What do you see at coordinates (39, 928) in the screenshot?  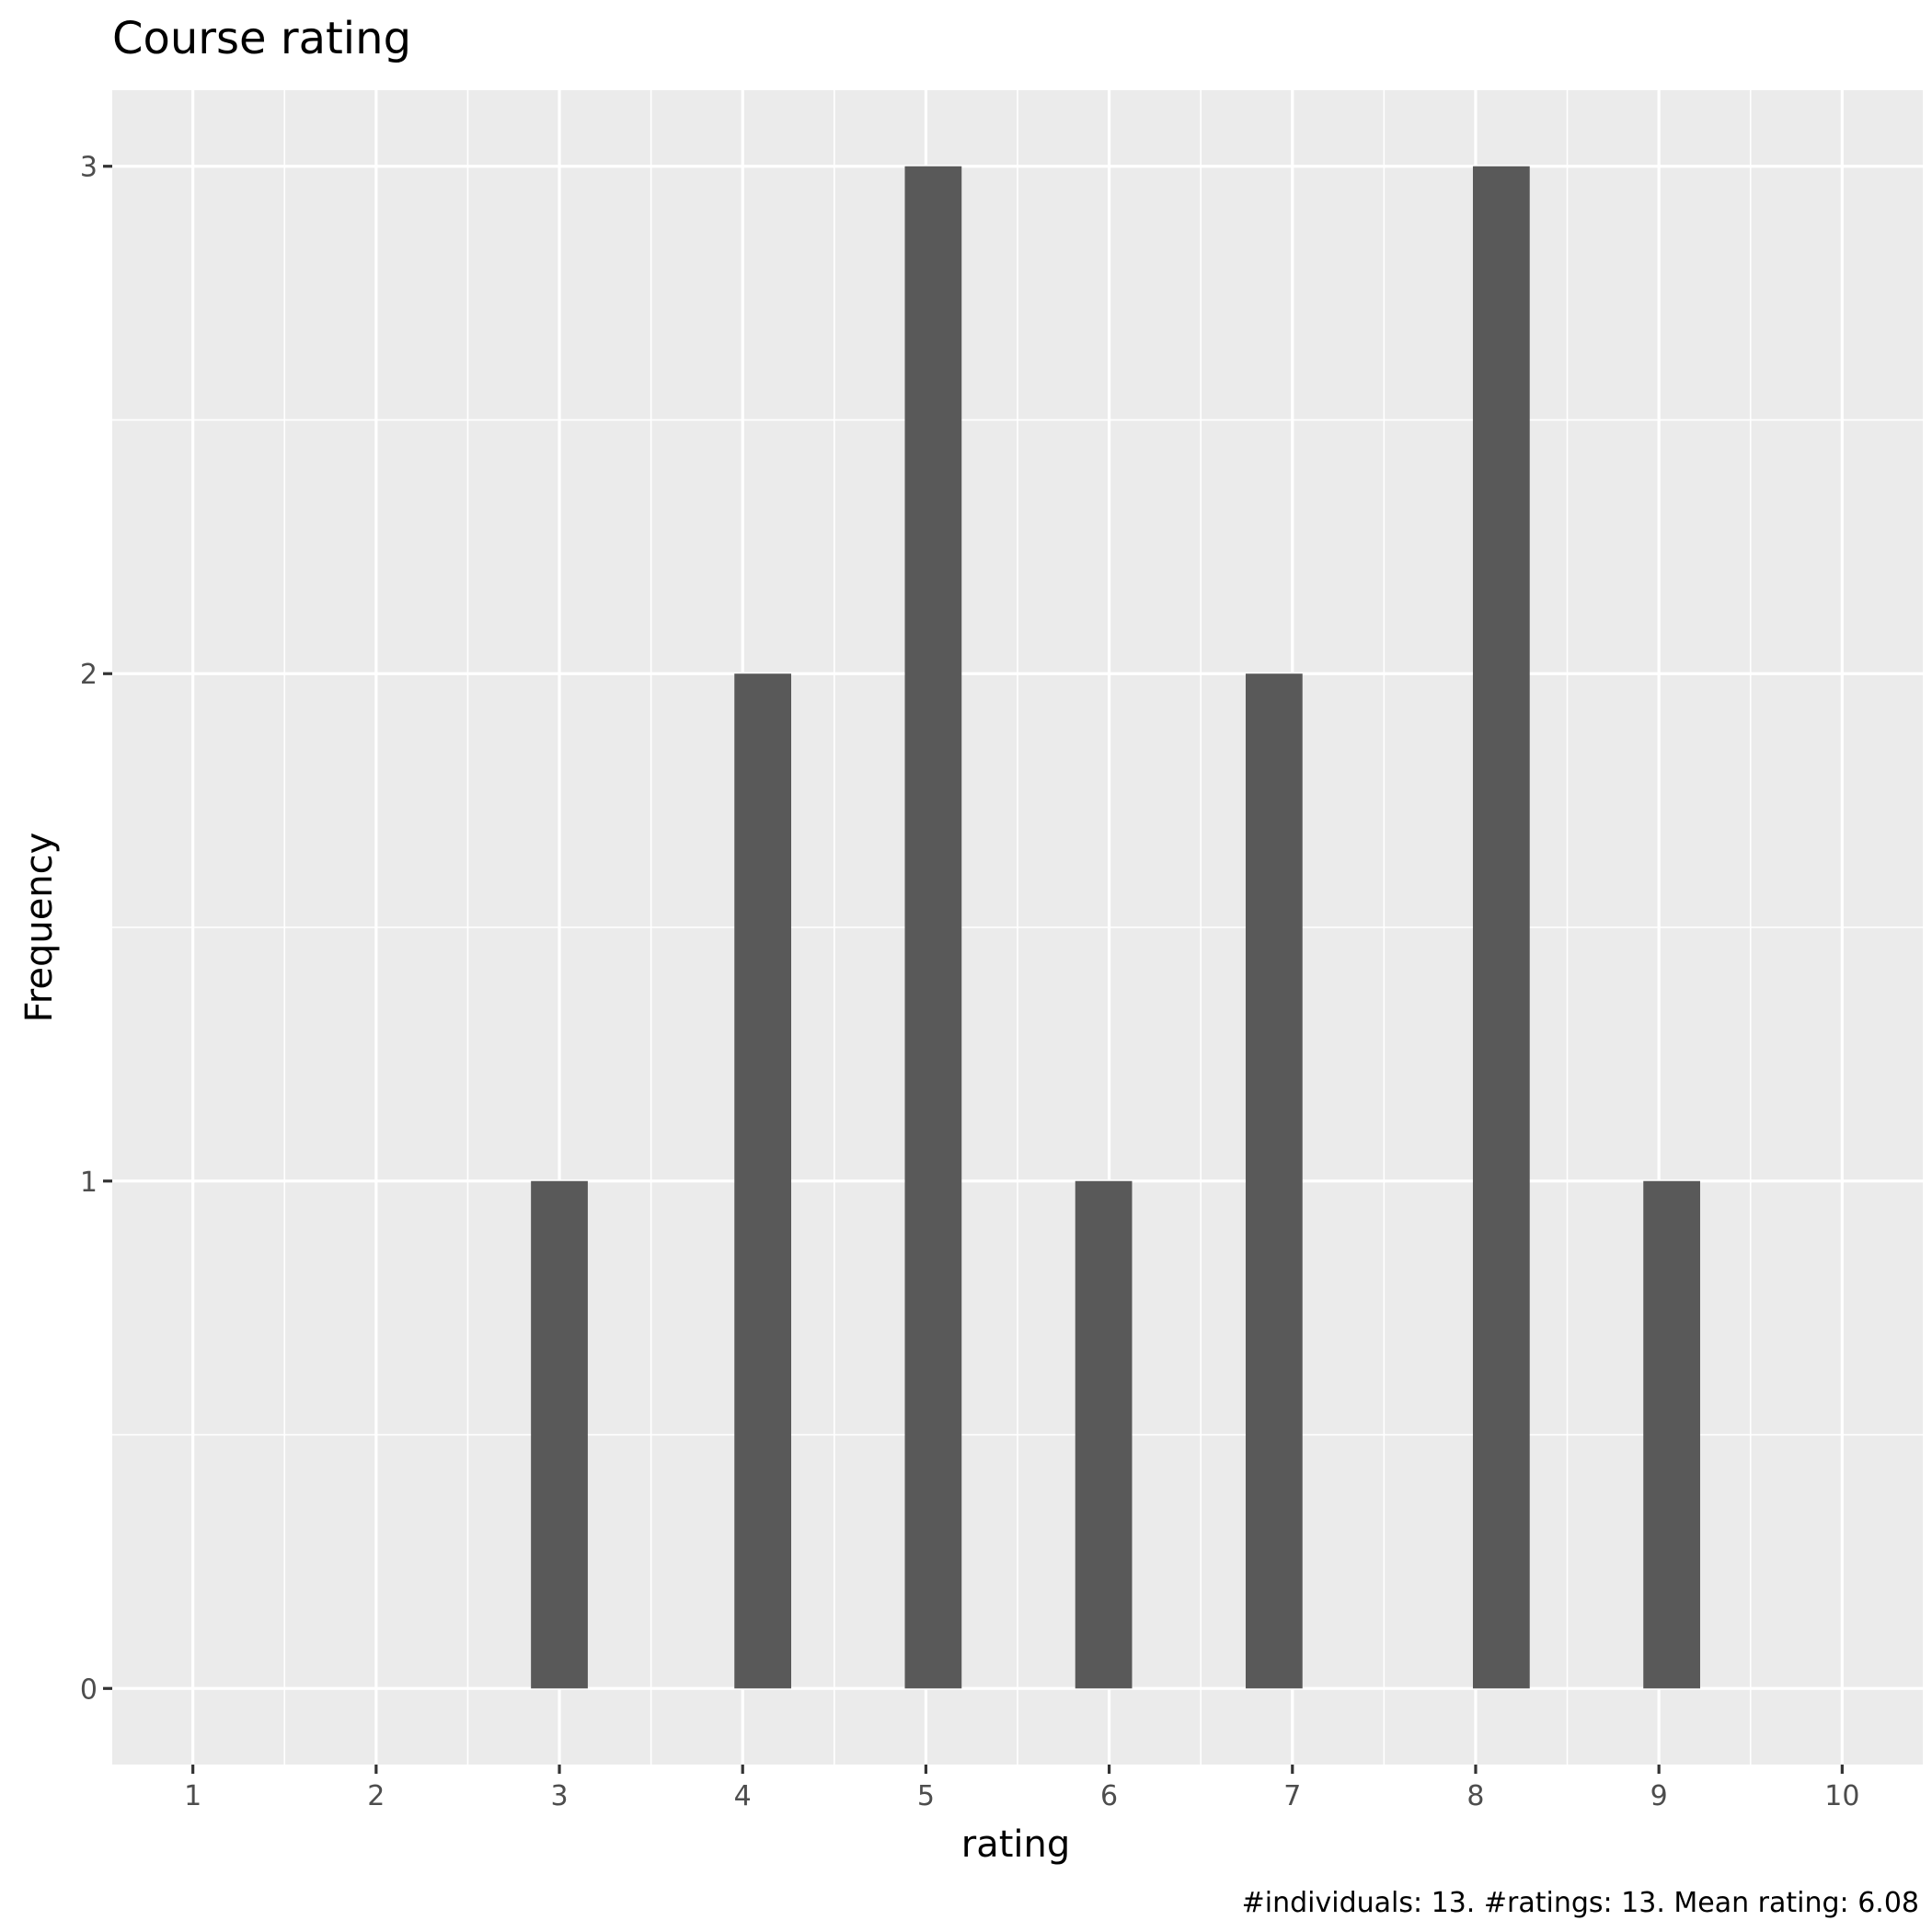 I see `y-axis-title: Frequency` at bounding box center [39, 928].